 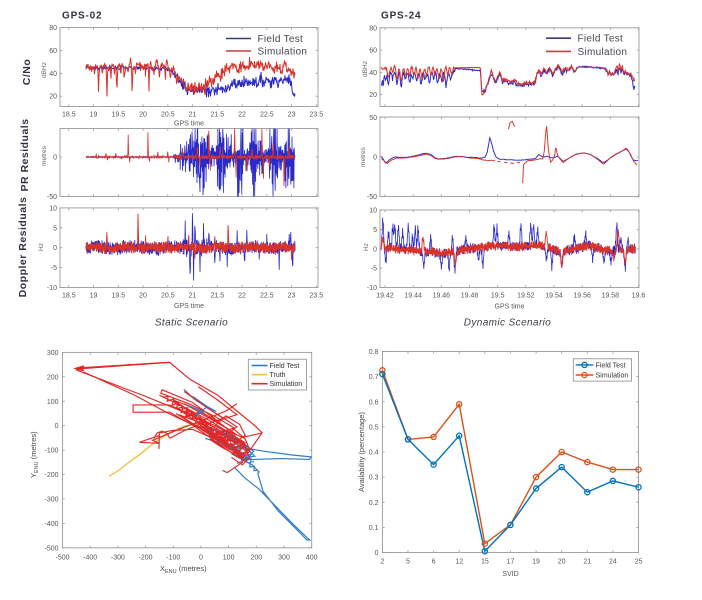 What do you see at coordinates (554, 296) in the screenshot?
I see `svg-text: 19.54` at bounding box center [554, 296].